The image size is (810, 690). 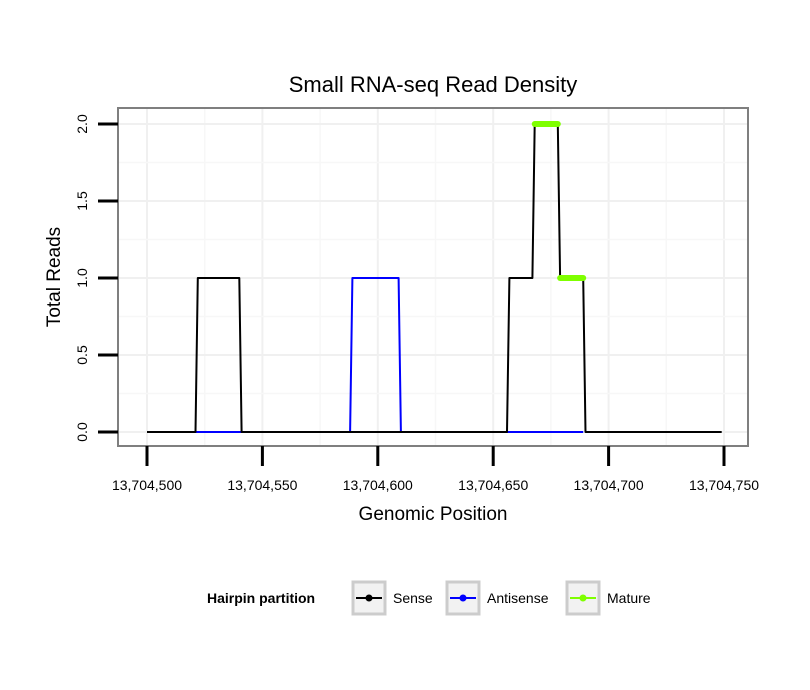 I want to click on legend: Hairpin partition Sense Antisense Mature, so click(x=429, y=598).